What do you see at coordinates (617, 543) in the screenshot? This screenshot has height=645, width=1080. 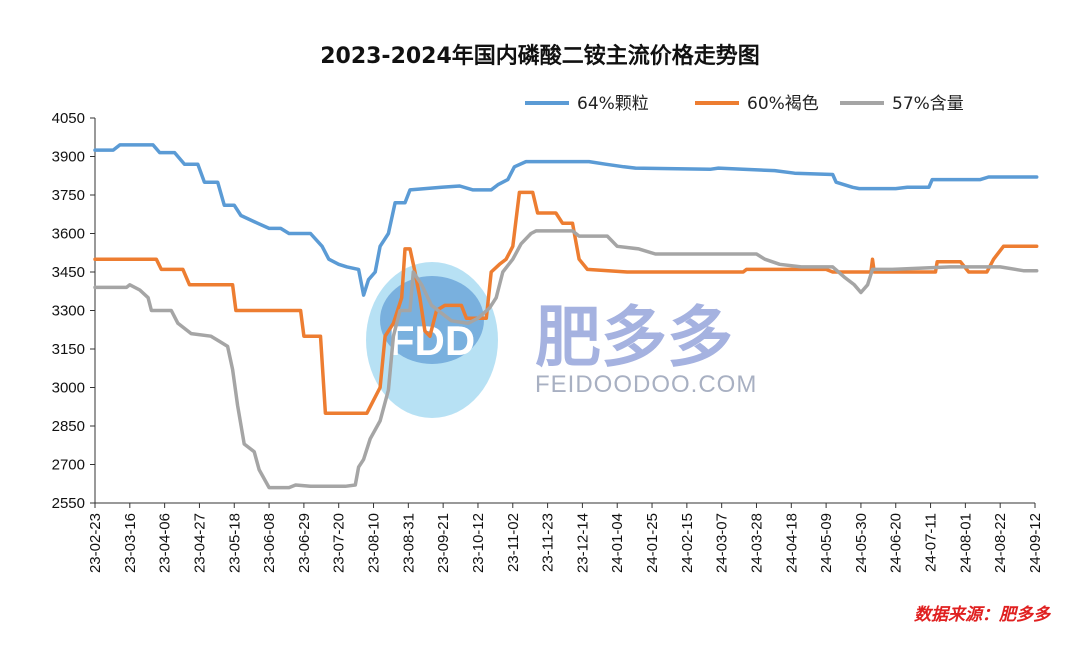 I see `x-tick-label: 24-01-04` at bounding box center [617, 543].